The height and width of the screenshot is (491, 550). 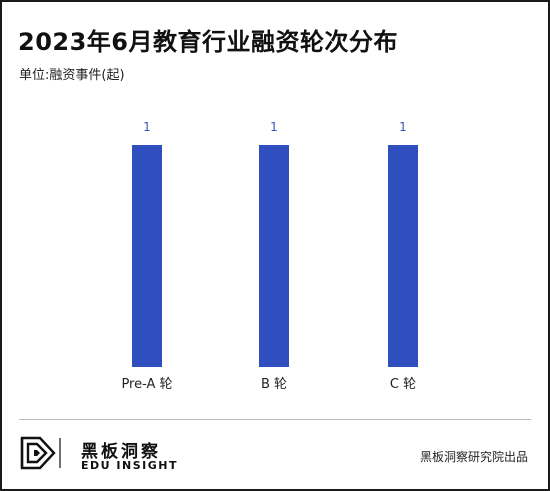 I want to click on source-credit: 黑板洞察研究院出品, so click(x=473, y=457).